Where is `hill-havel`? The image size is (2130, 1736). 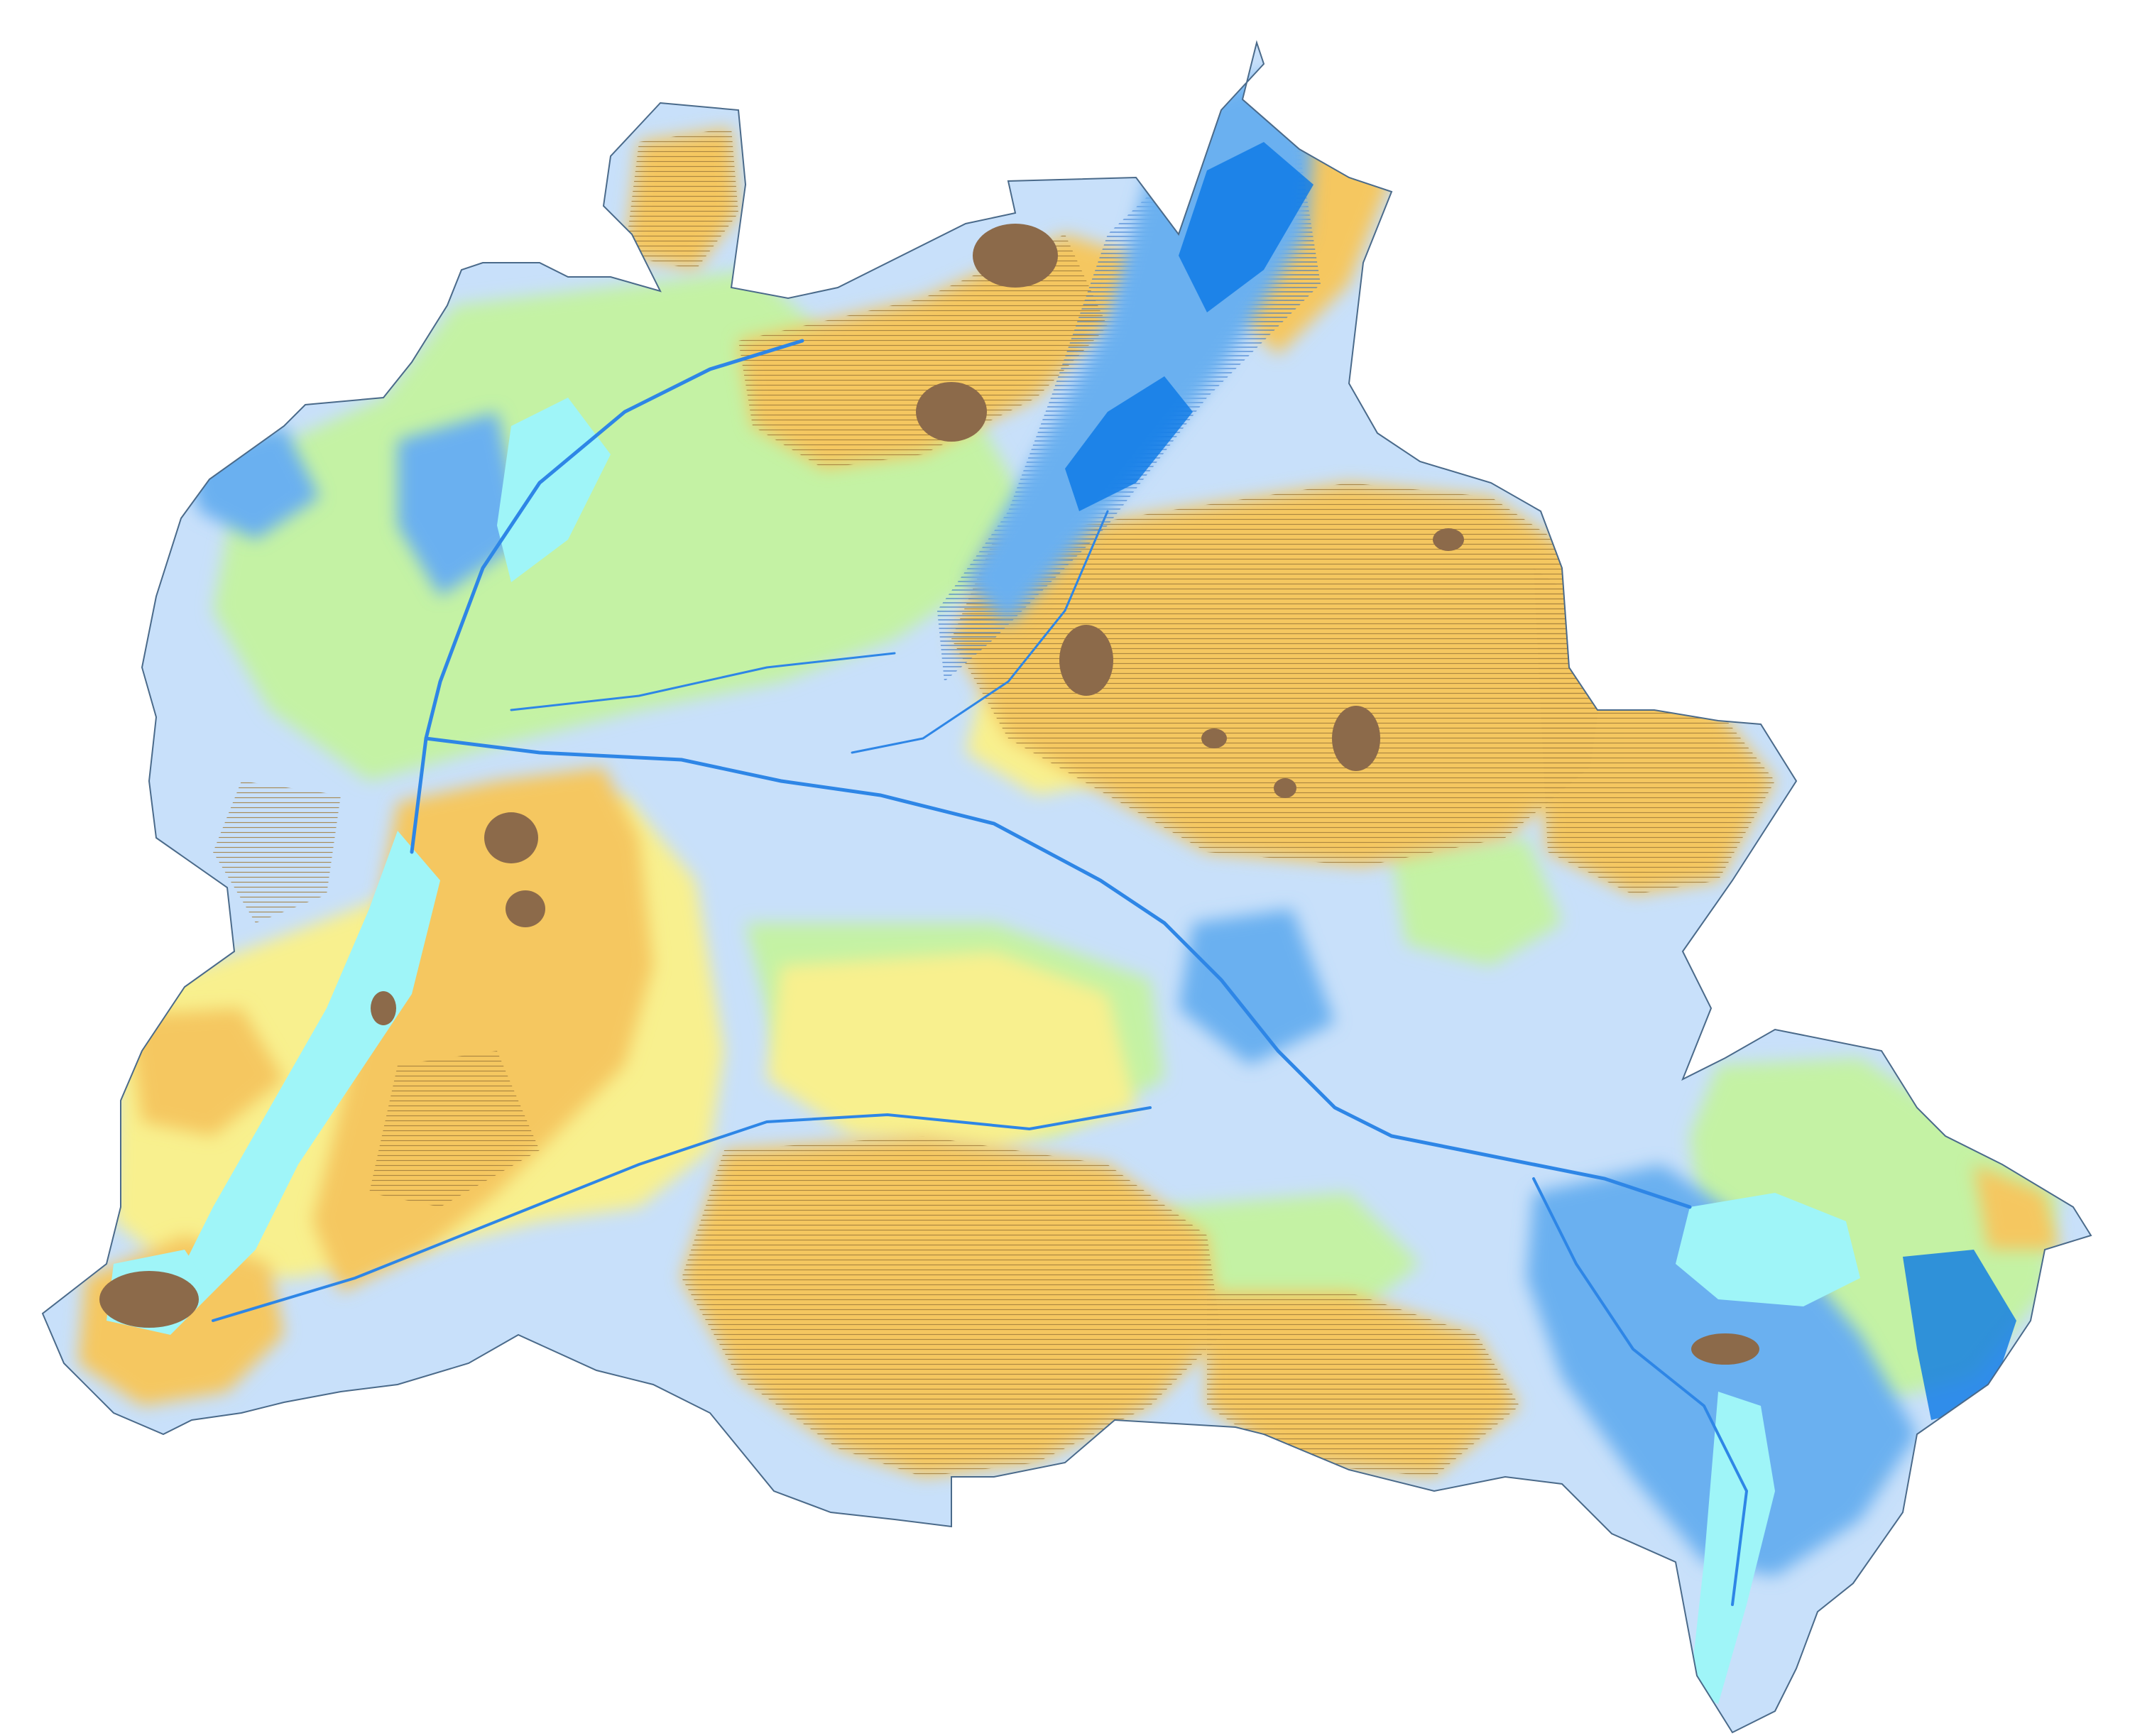
hill-havel is located at coordinates (383, 1008).